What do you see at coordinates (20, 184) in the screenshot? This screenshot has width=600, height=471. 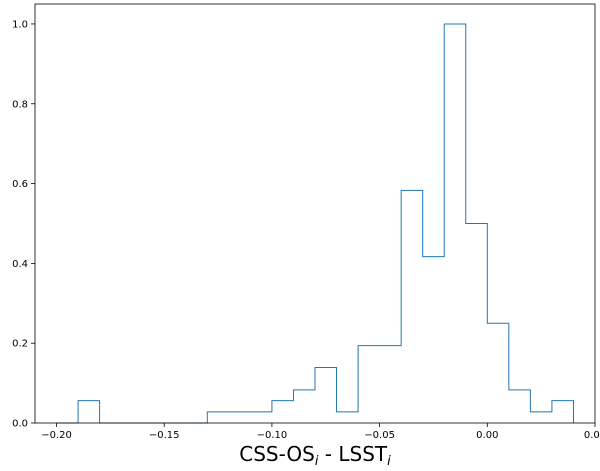 I see `y-tick-label: 0.6` at bounding box center [20, 184].